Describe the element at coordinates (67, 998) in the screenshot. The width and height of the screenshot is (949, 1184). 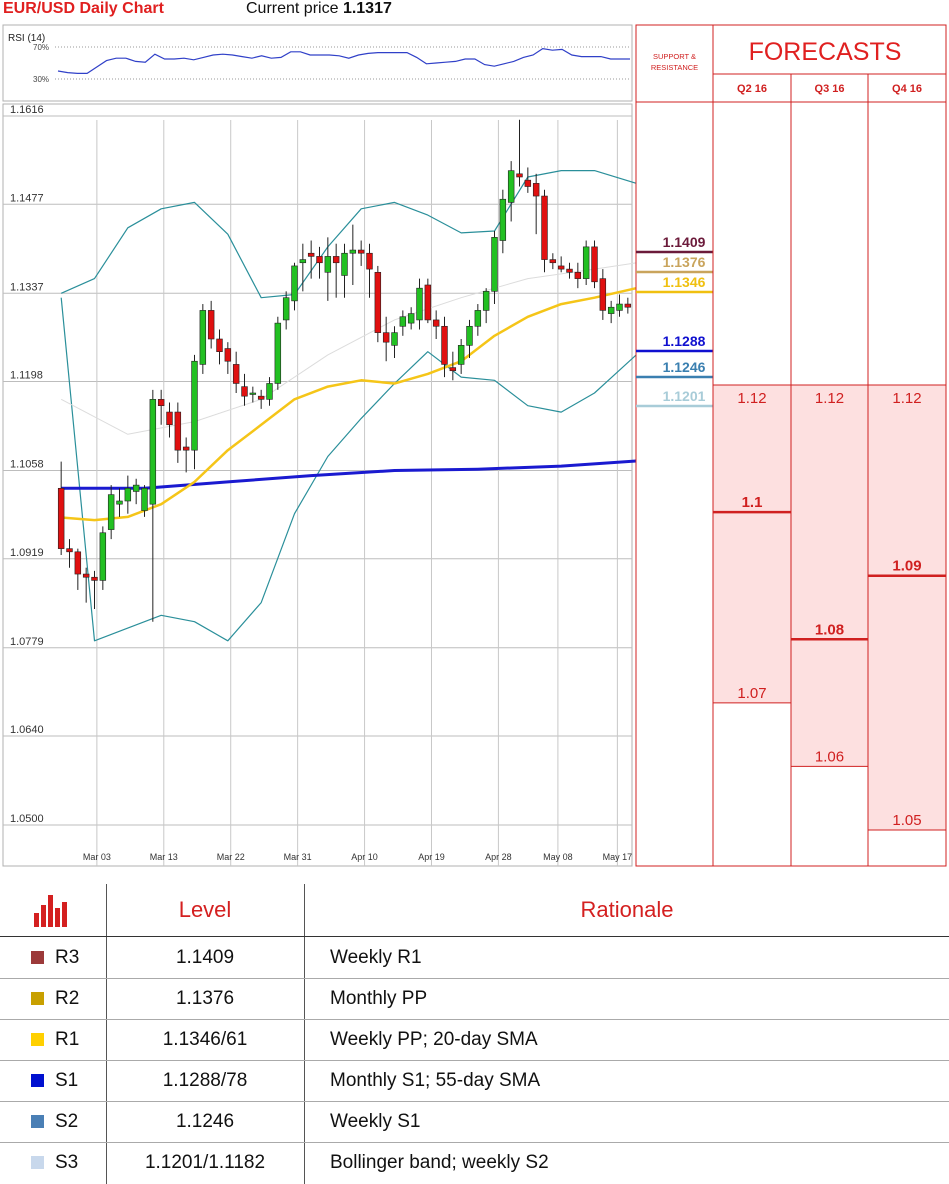
I see `row-name: R2` at that location.